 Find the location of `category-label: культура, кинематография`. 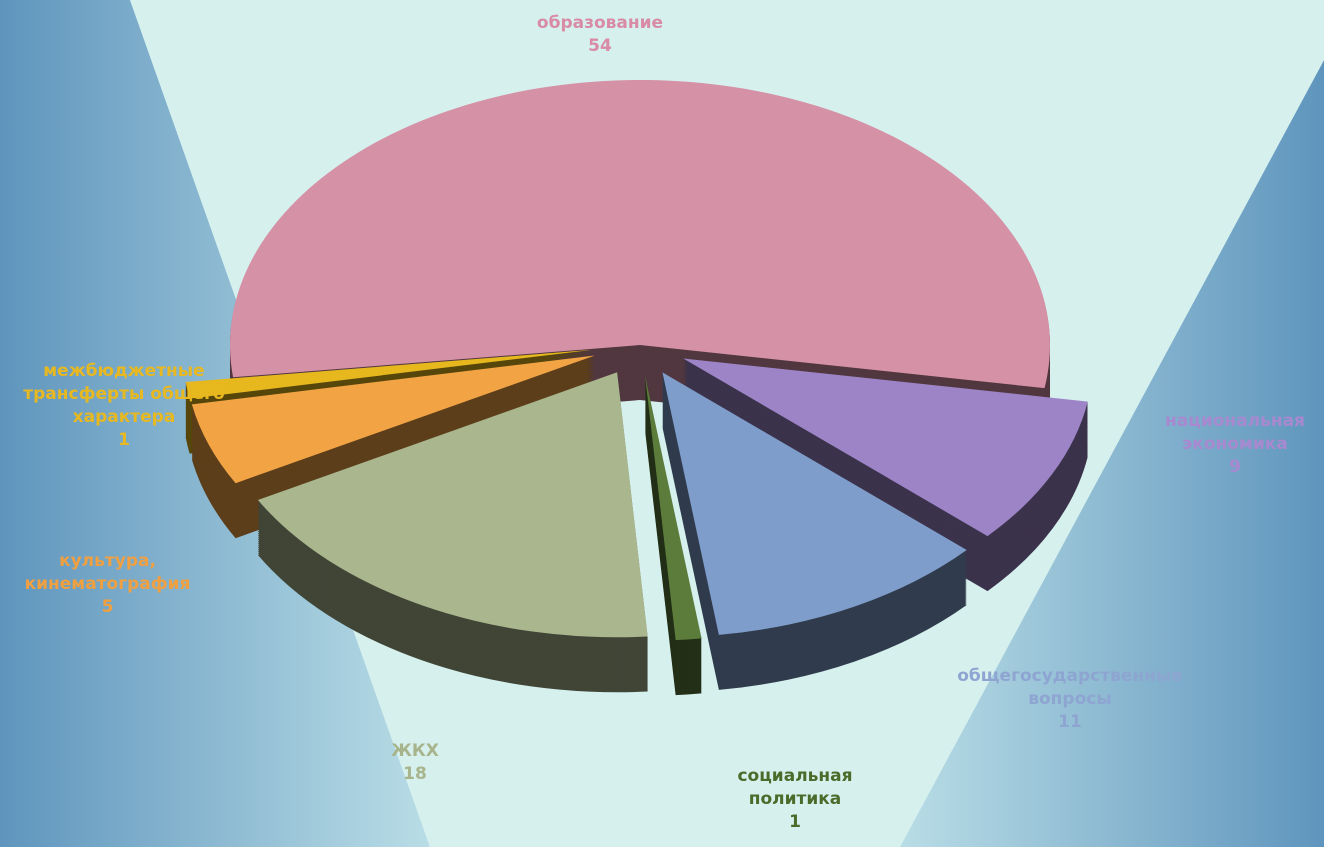

category-label: культура, кинематография is located at coordinates (107, 572).